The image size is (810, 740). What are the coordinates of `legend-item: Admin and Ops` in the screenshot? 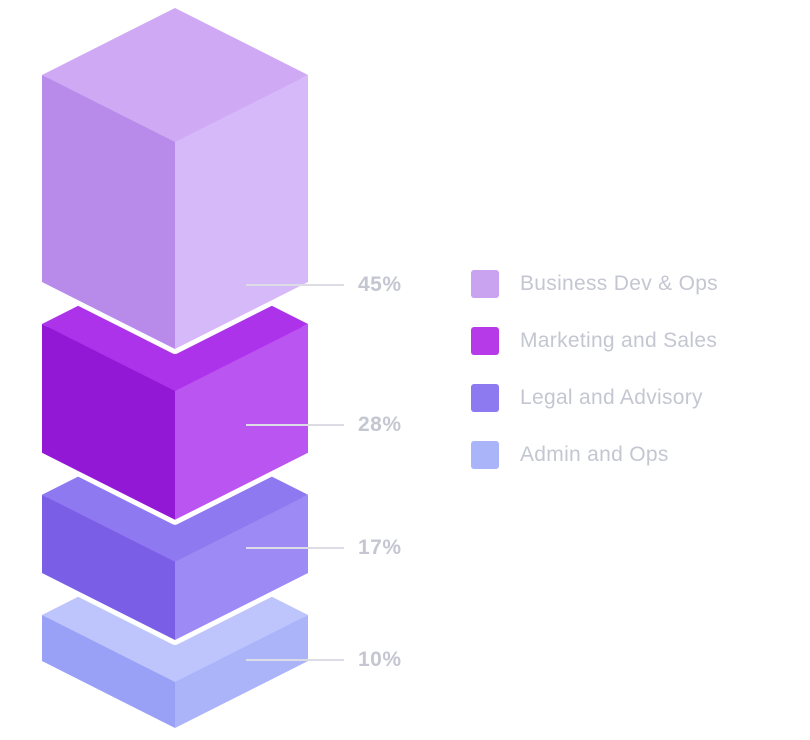 It's located at (594, 455).